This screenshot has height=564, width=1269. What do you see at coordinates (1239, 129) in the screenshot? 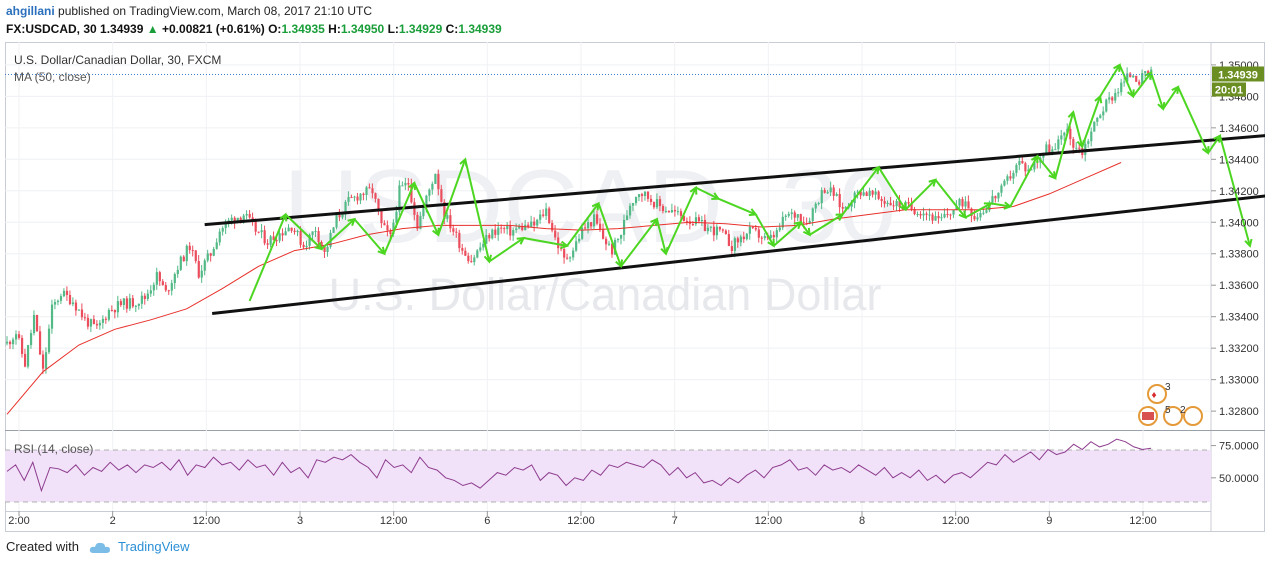
I see `price-tick-label: 1.34600` at bounding box center [1239, 129].